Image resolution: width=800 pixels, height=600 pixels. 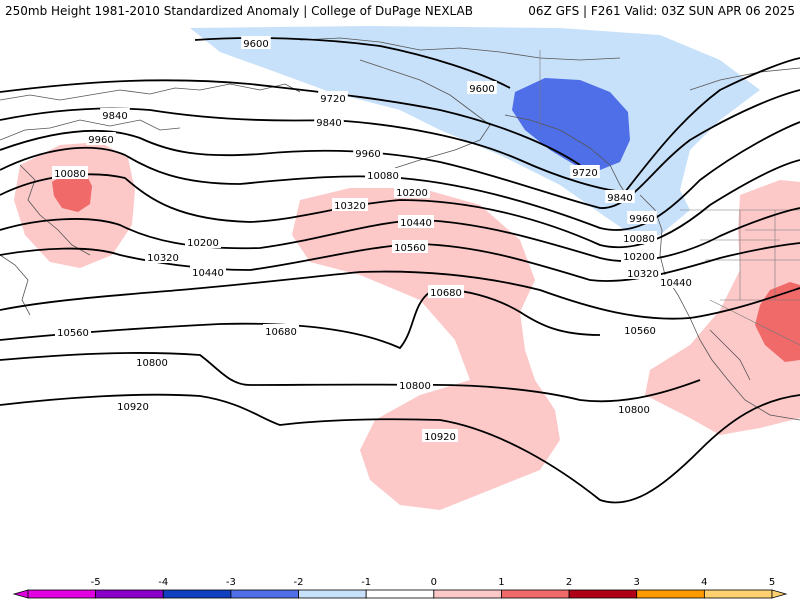 What do you see at coordinates (163, 582) in the screenshot?
I see `colorbar-tick-label: -4` at bounding box center [163, 582].